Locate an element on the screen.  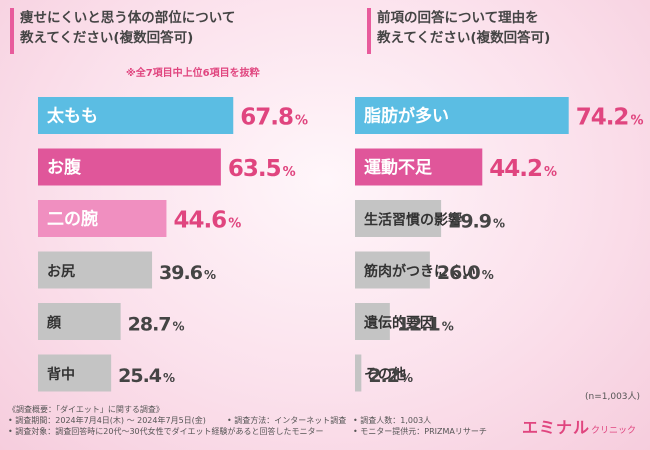
bar-label-2-4: 筋肉がつきにくい is located at coordinates (420, 271).